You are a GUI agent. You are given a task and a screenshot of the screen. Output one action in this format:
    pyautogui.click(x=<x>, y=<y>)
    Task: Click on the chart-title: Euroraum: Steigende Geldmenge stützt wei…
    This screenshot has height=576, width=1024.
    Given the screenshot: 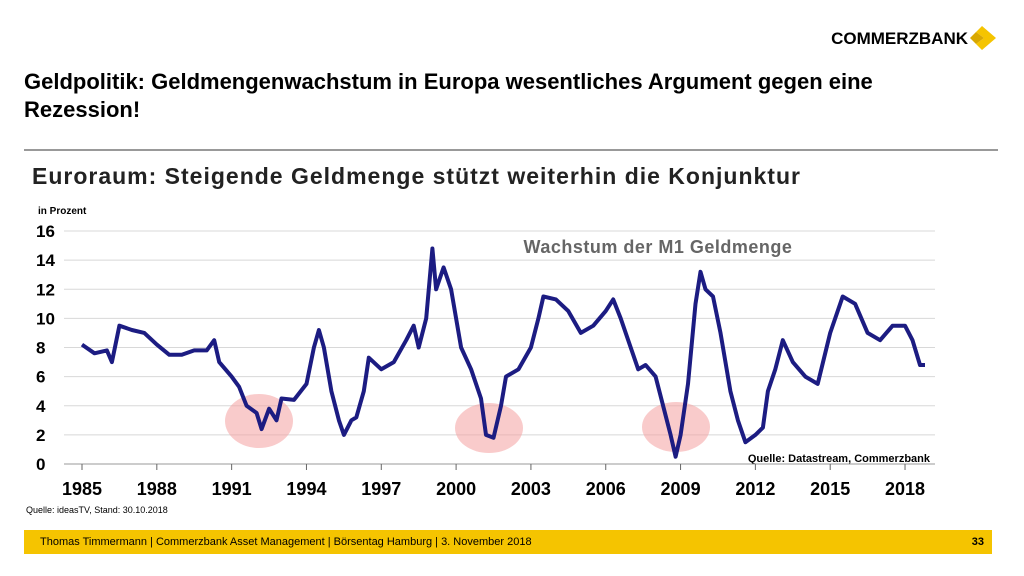 What is the action you would take?
    pyautogui.click(x=416, y=176)
    